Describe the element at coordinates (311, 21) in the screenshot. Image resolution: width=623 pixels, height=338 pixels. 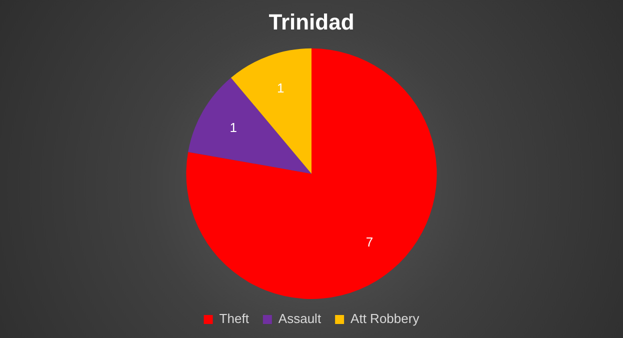
I see `chart-title: Trinidad` at that location.